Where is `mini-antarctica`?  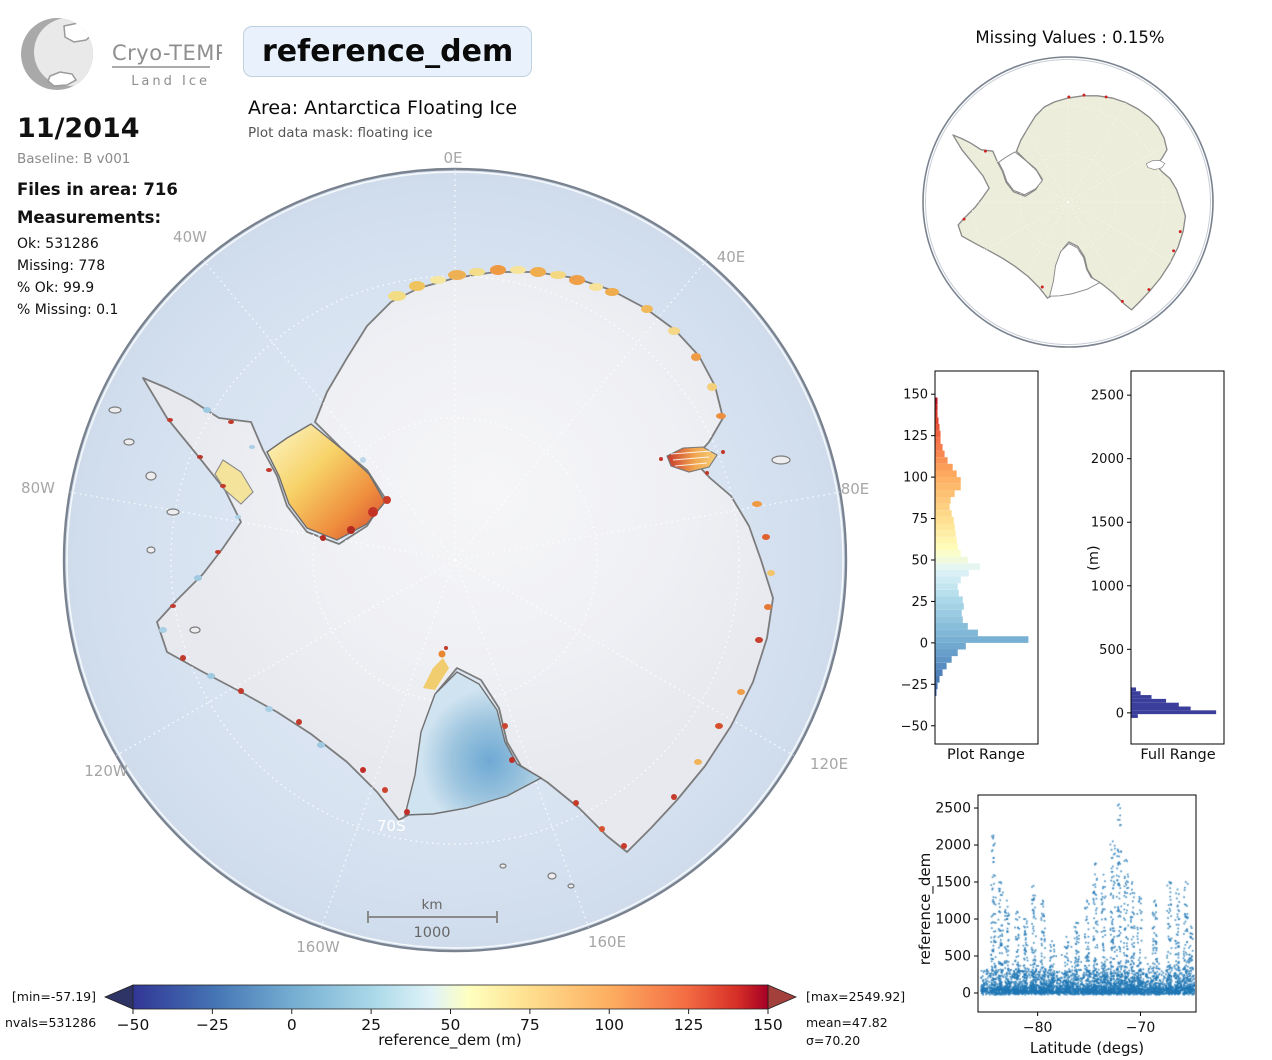 mini-antarctica is located at coordinates (1068, 202).